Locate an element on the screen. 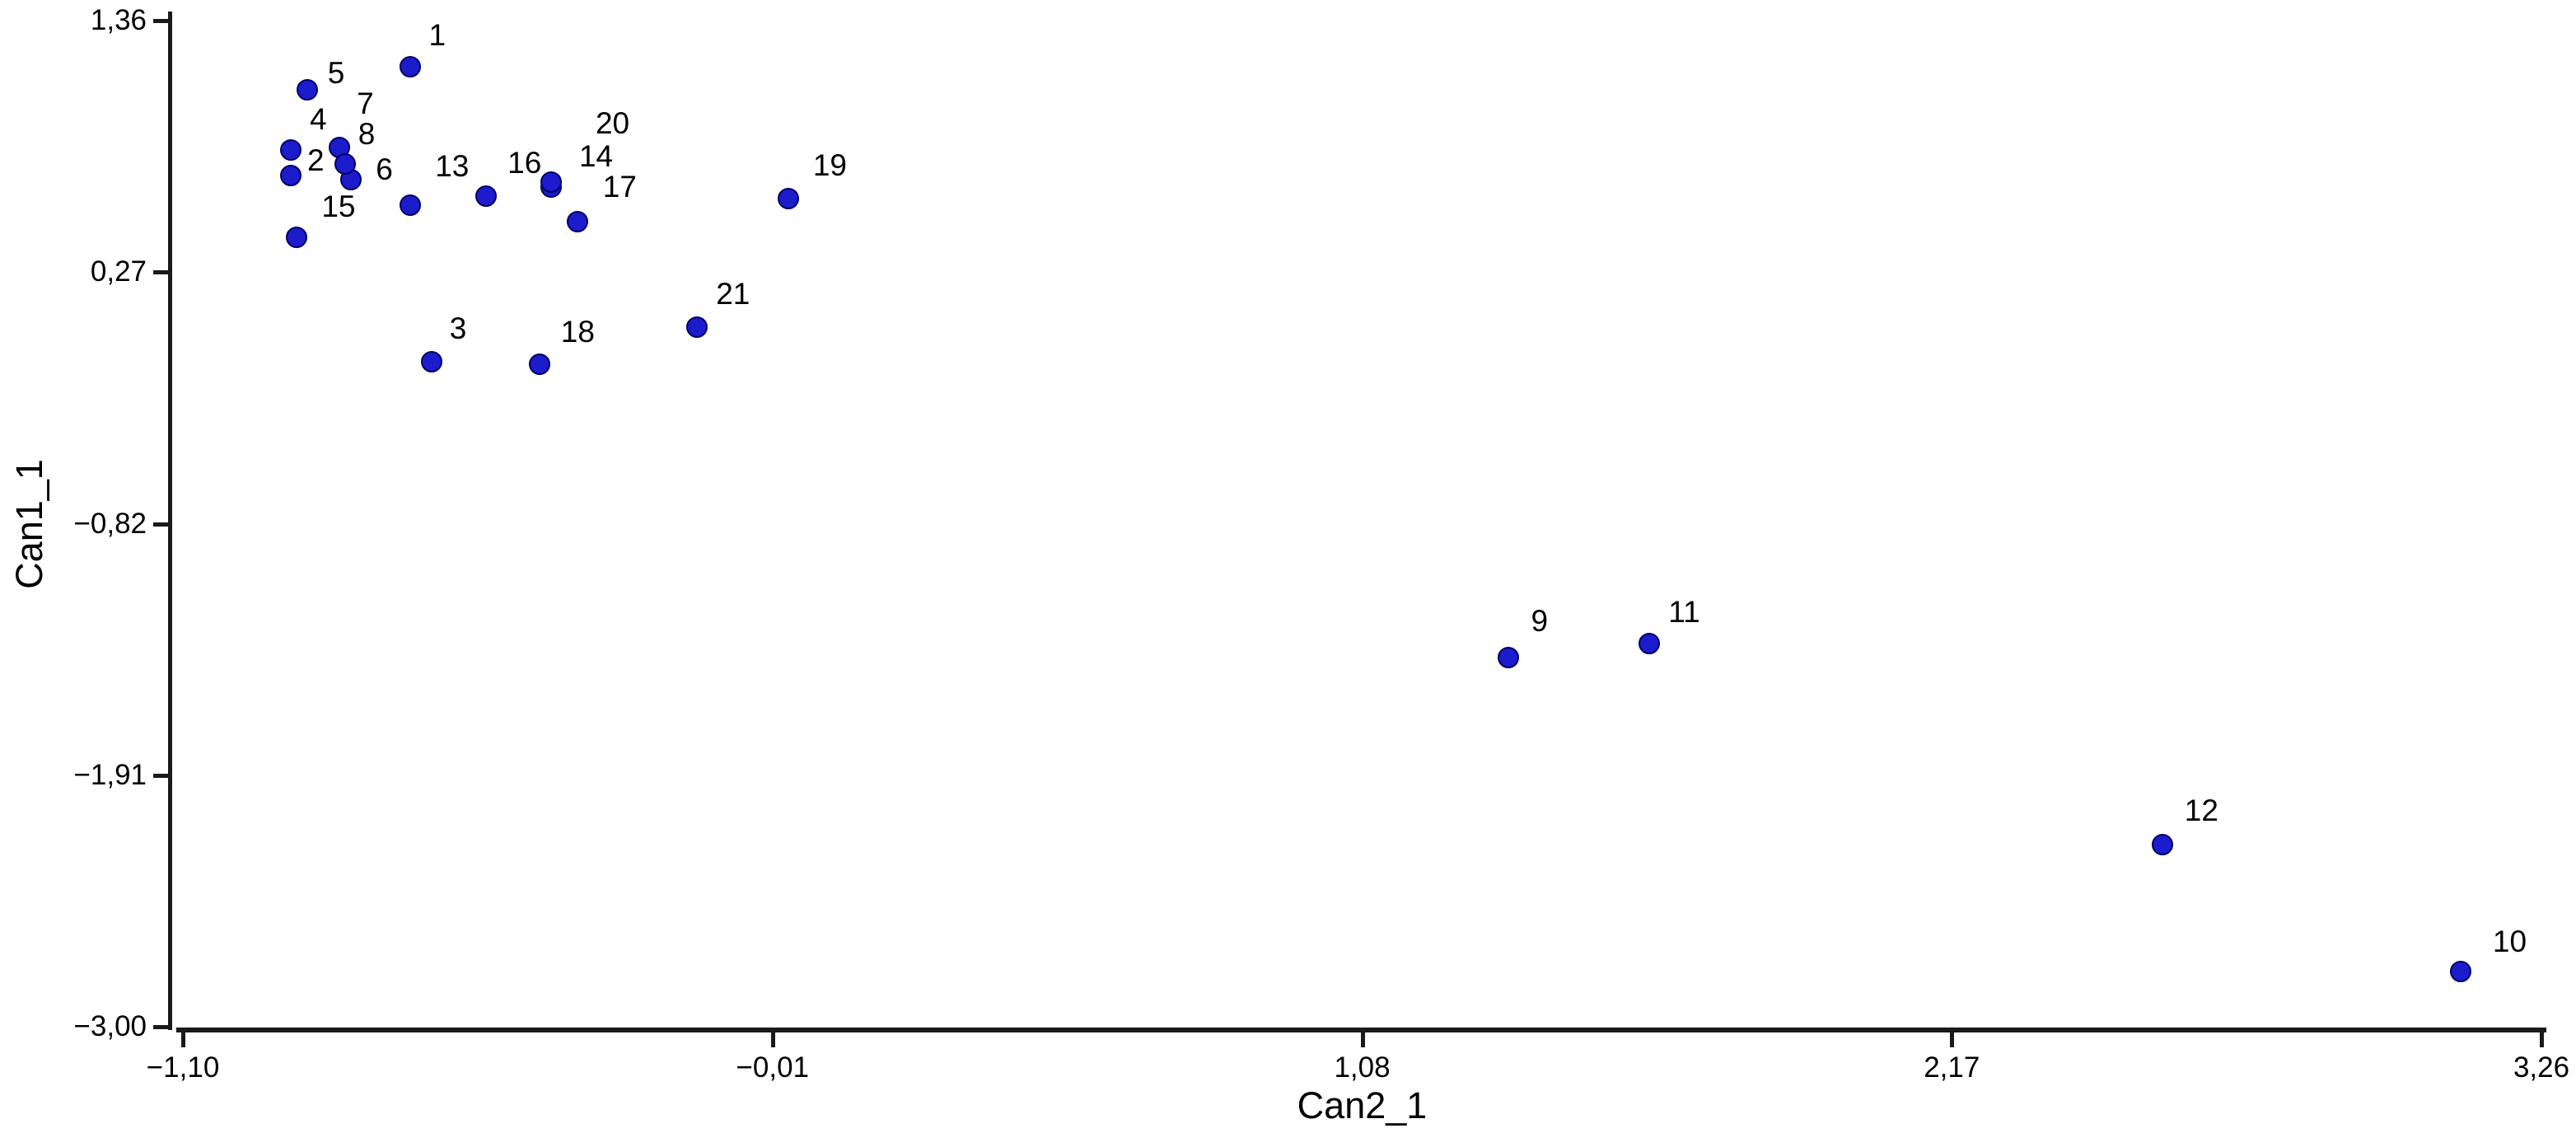 The image size is (2576, 1133). y-tick-label: 0,27 is located at coordinates (118, 271).